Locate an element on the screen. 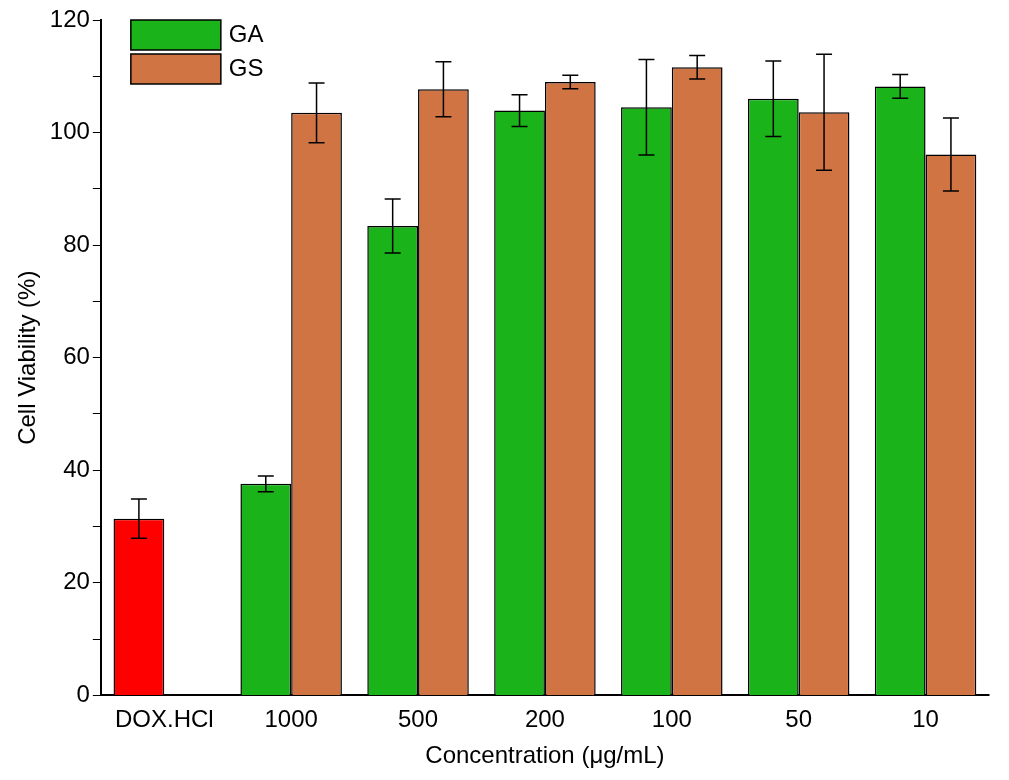 The width and height of the screenshot is (1009, 780). y-tick-label: 60 is located at coordinates (76, 356).